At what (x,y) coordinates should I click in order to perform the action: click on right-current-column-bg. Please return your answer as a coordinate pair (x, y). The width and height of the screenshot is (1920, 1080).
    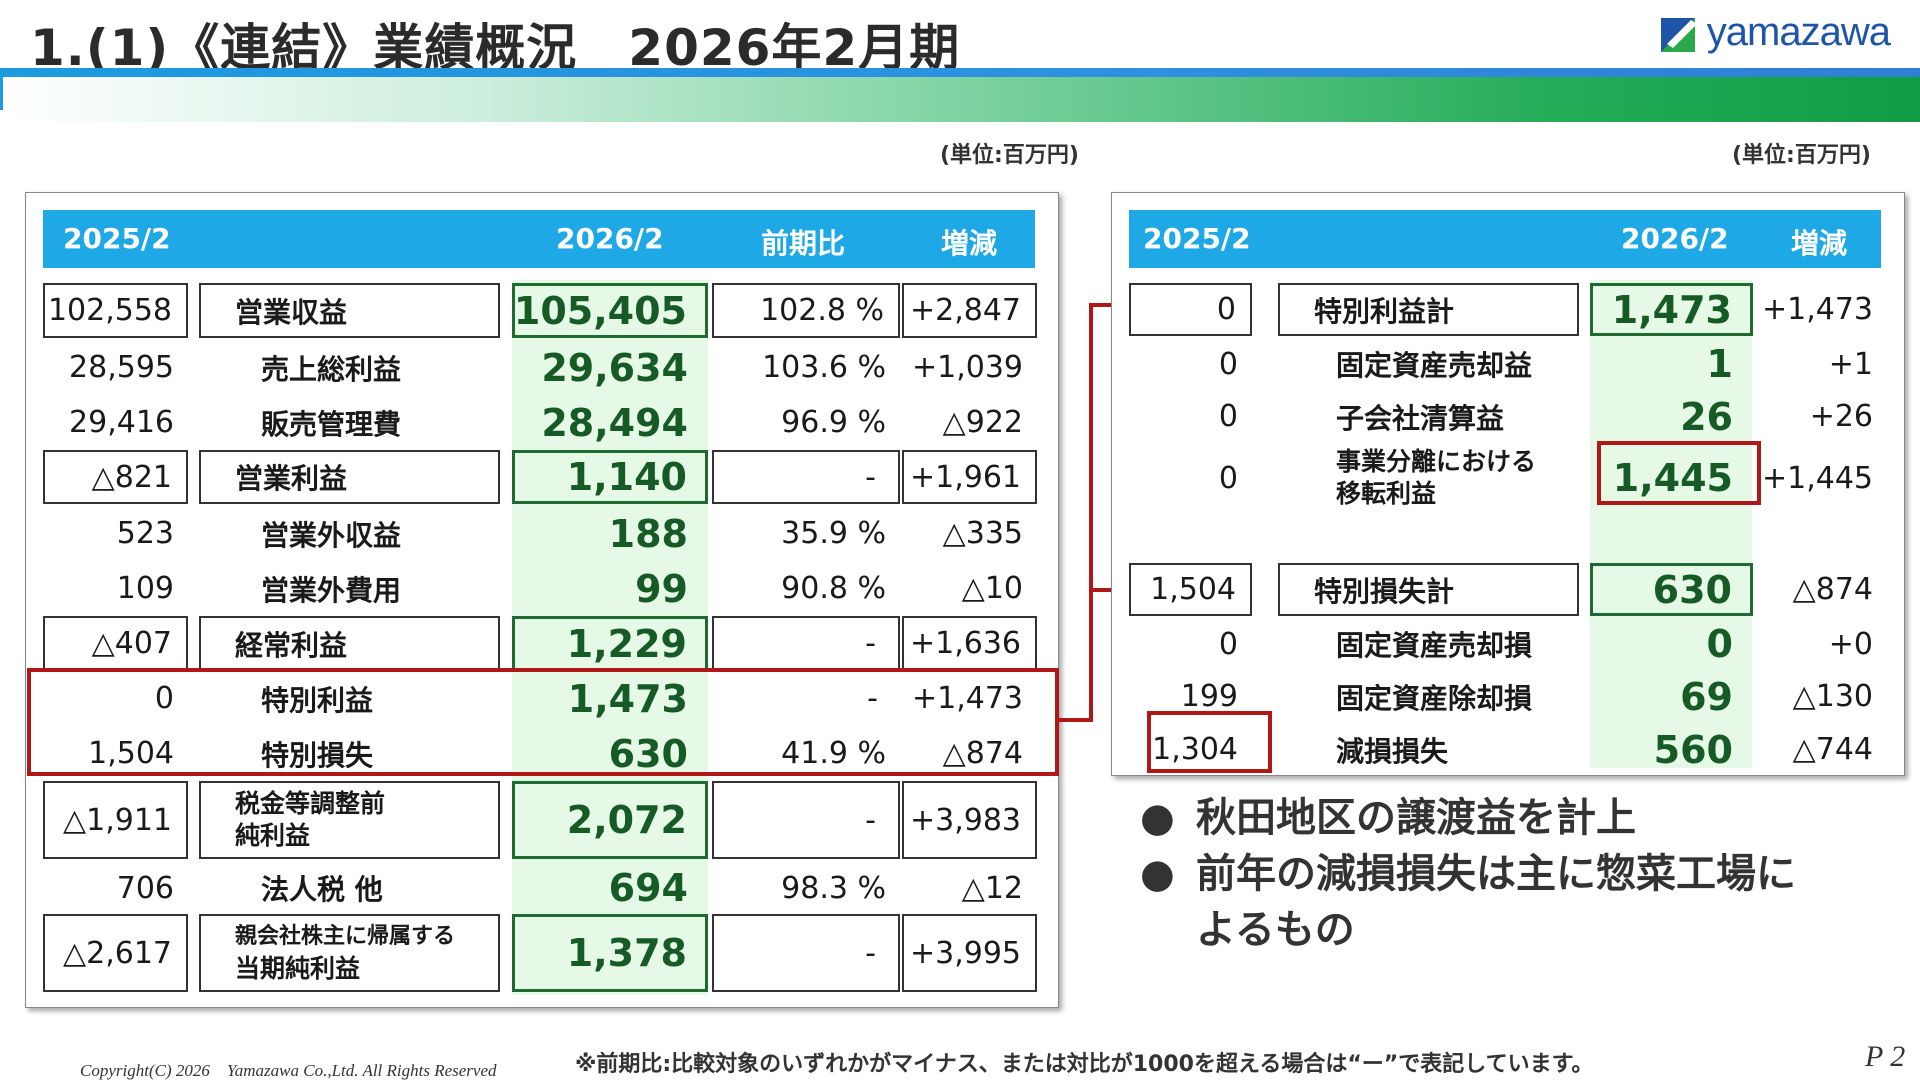
    Looking at the image, I should click on (1671, 524).